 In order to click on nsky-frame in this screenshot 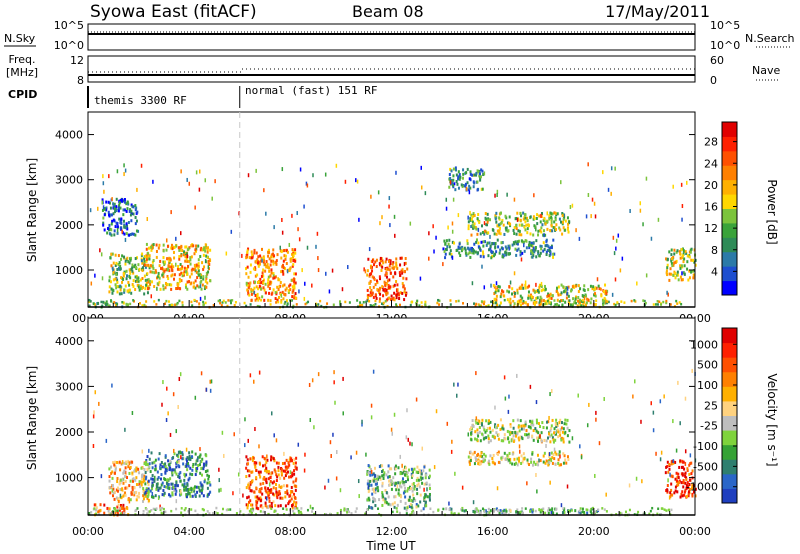, I will do `click(391, 37)`.